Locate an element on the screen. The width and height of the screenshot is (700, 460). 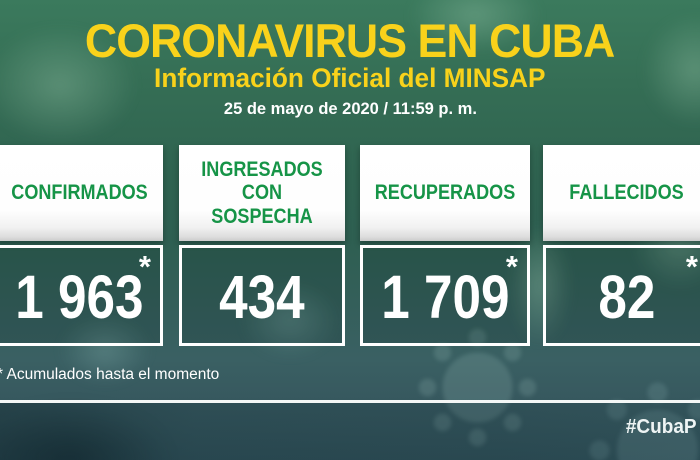
divider-line is located at coordinates (350, 401).